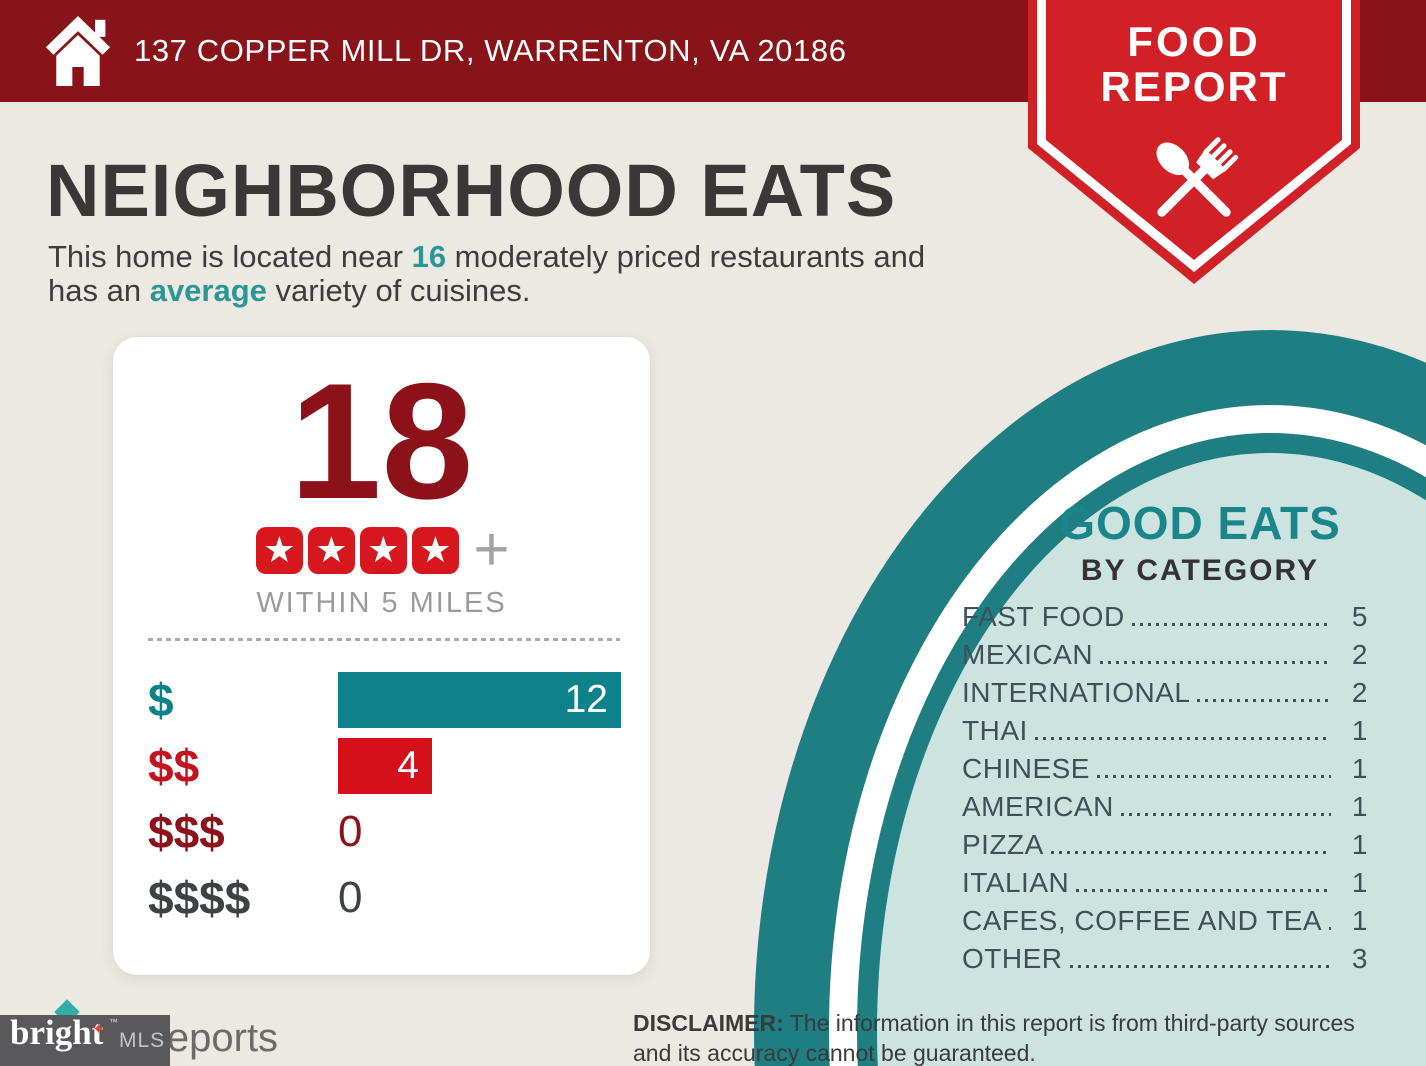  I want to click on category-label: ITALIAN, so click(1016, 882).